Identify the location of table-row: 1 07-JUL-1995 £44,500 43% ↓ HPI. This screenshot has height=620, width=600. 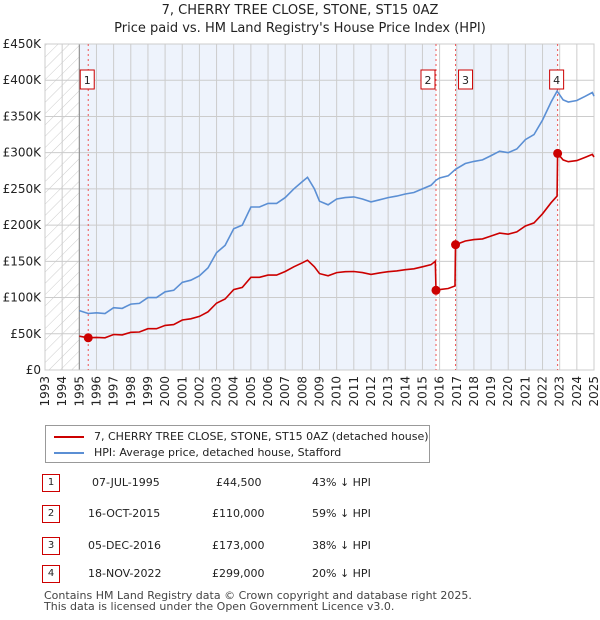
(240, 483).